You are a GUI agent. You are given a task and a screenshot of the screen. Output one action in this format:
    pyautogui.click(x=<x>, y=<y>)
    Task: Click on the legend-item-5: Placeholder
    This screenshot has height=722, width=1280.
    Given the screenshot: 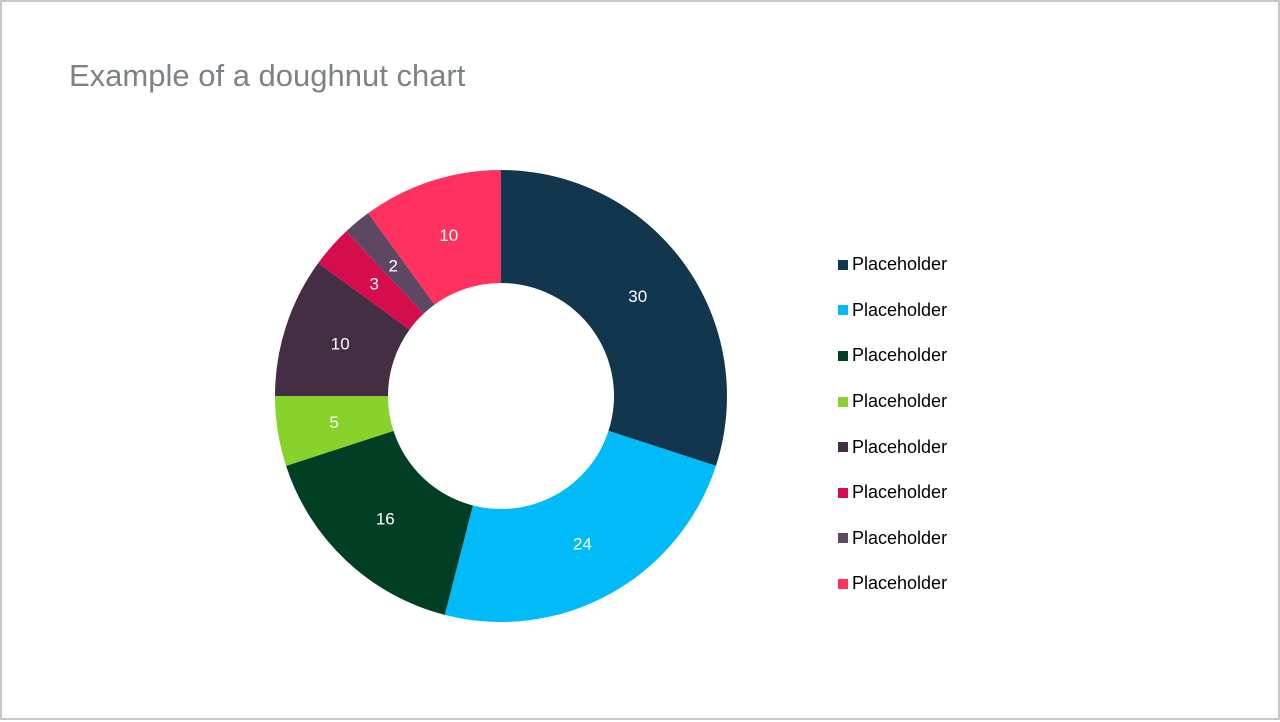 What is the action you would take?
    pyautogui.click(x=938, y=447)
    